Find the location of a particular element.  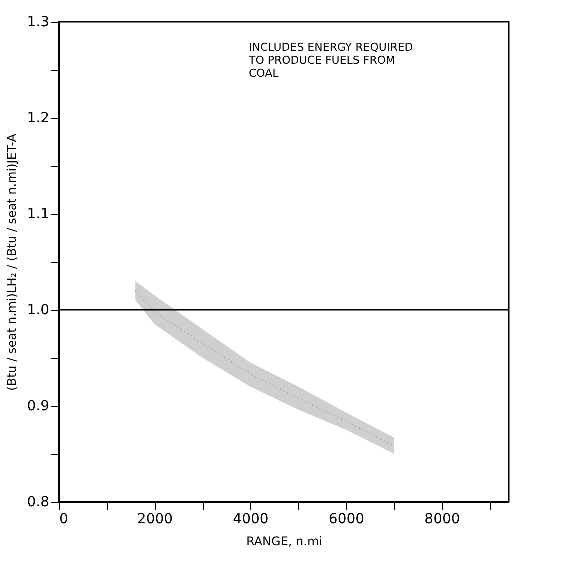

y-tick-label: 0.8 is located at coordinates (38, 502).